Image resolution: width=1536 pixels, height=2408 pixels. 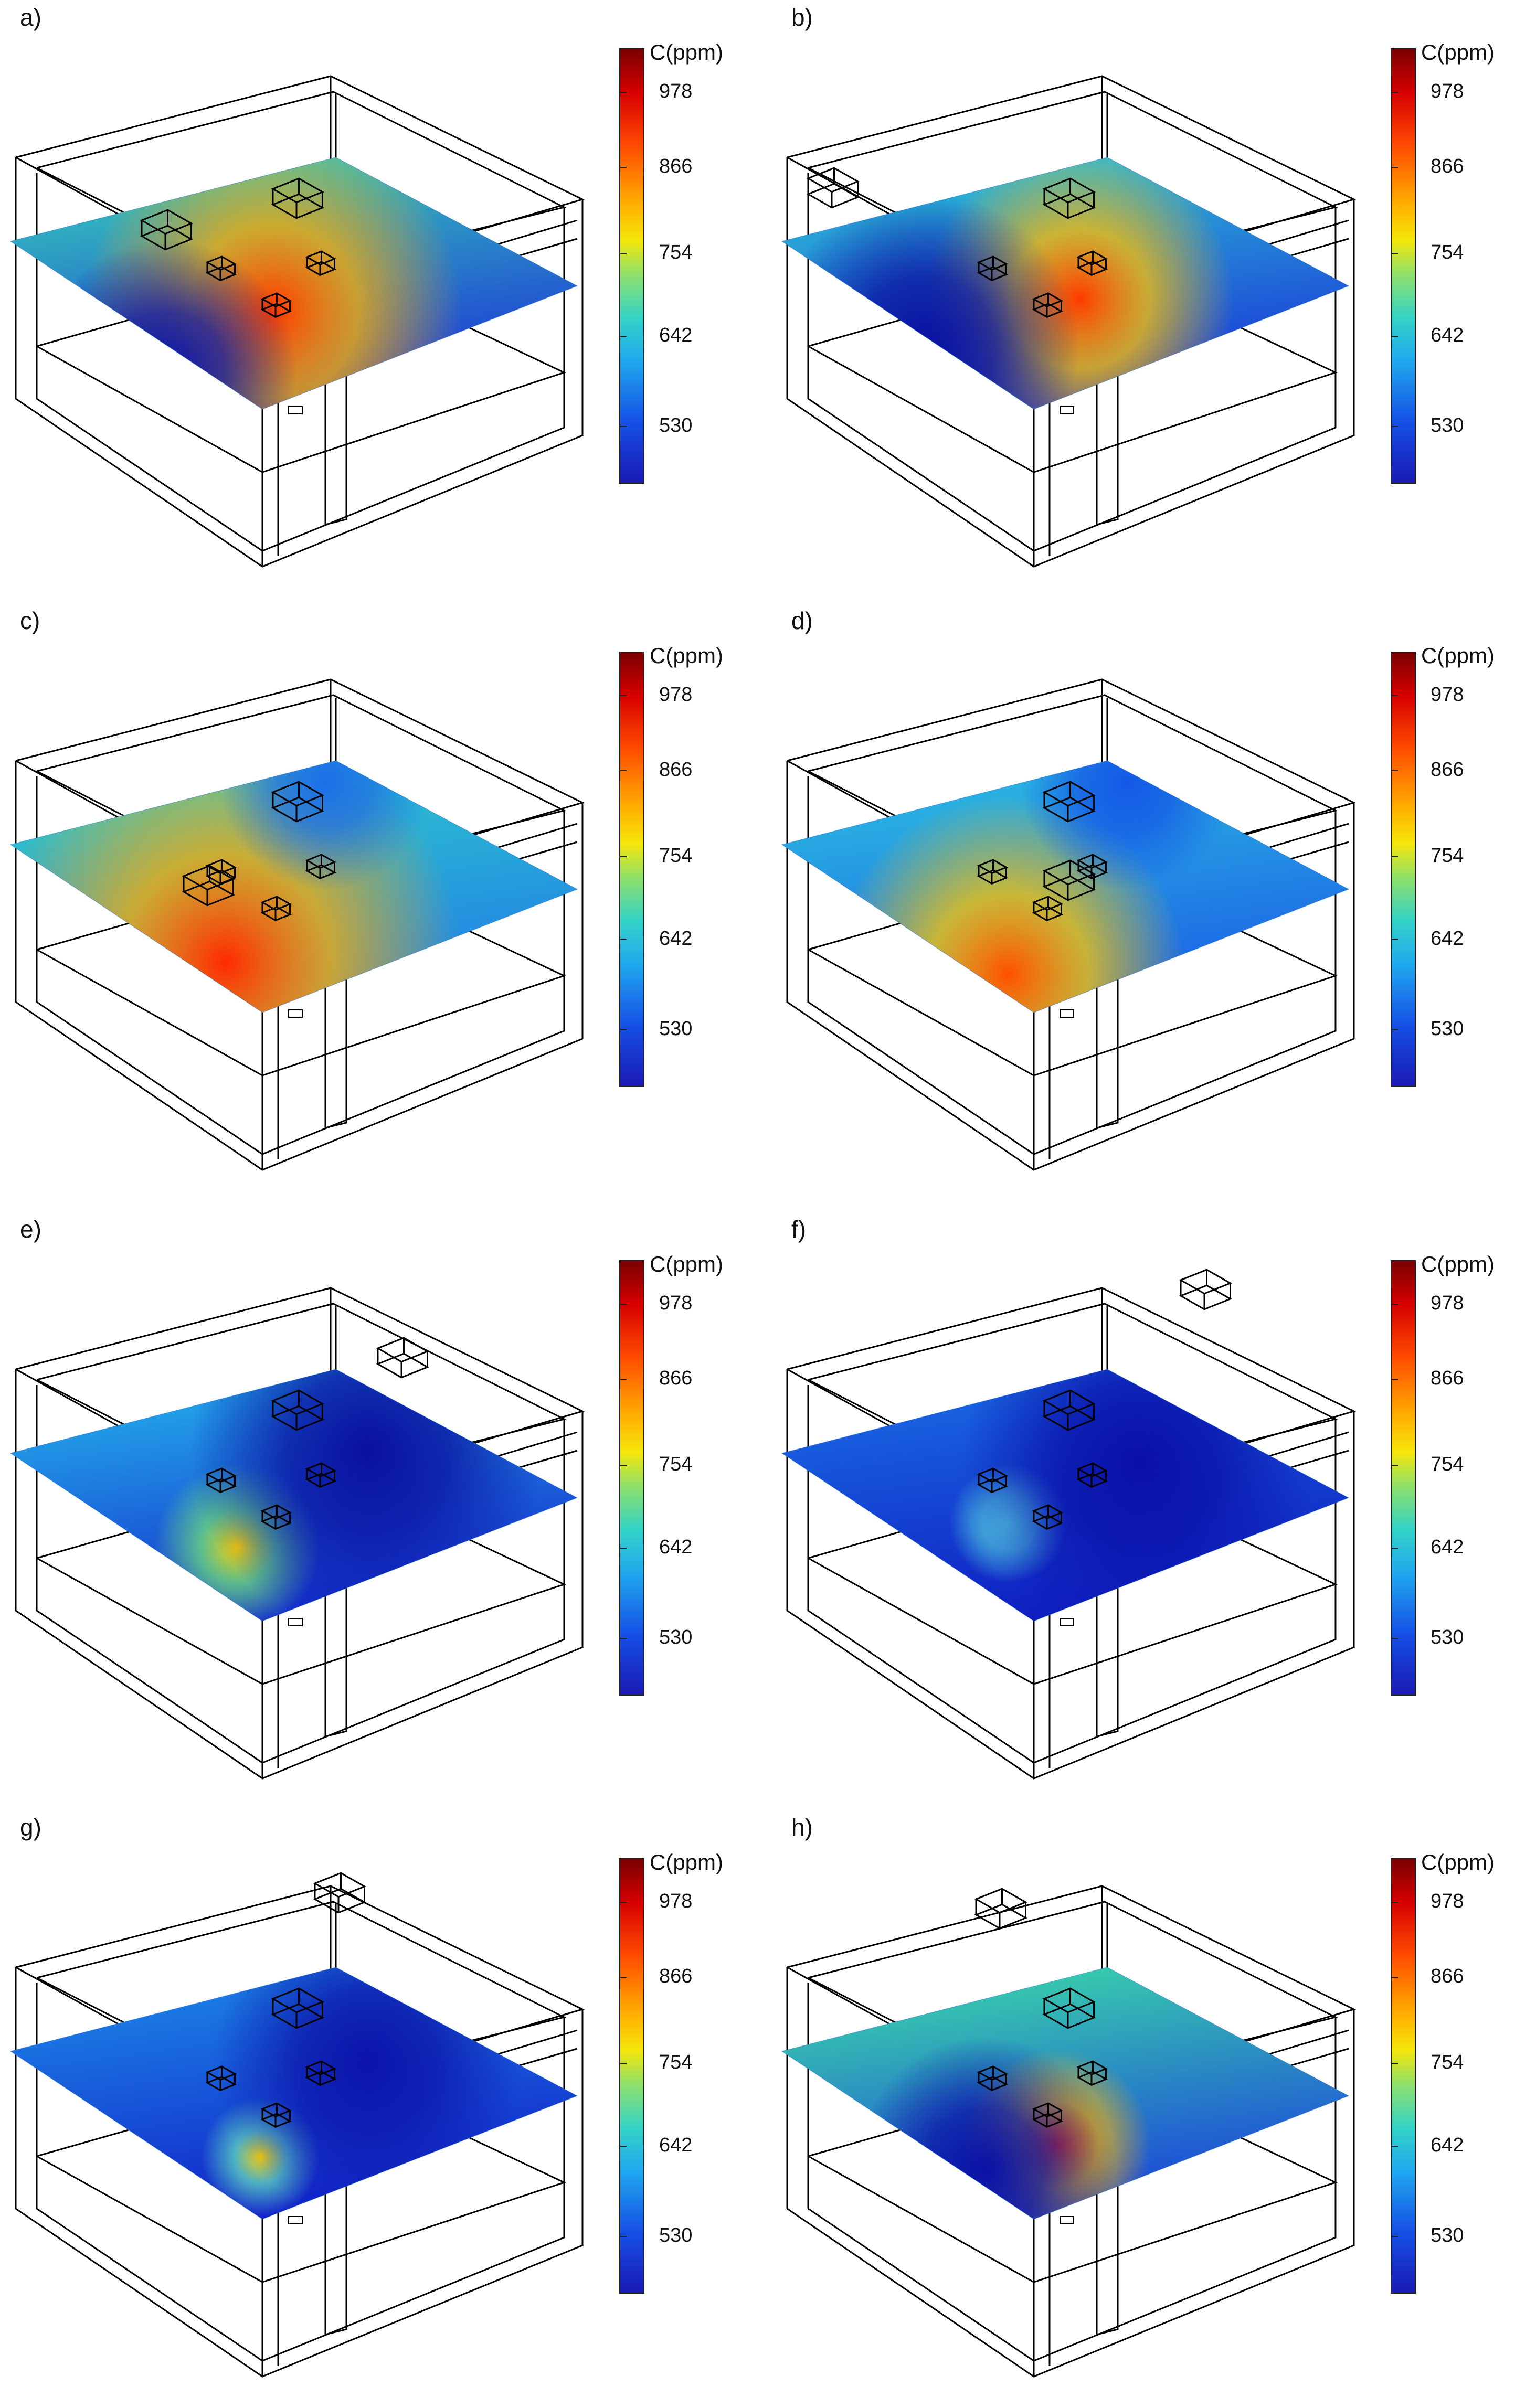 I want to click on panel-a: a) C(ppm) 978 866 754 642 530, so click(x=378, y=299).